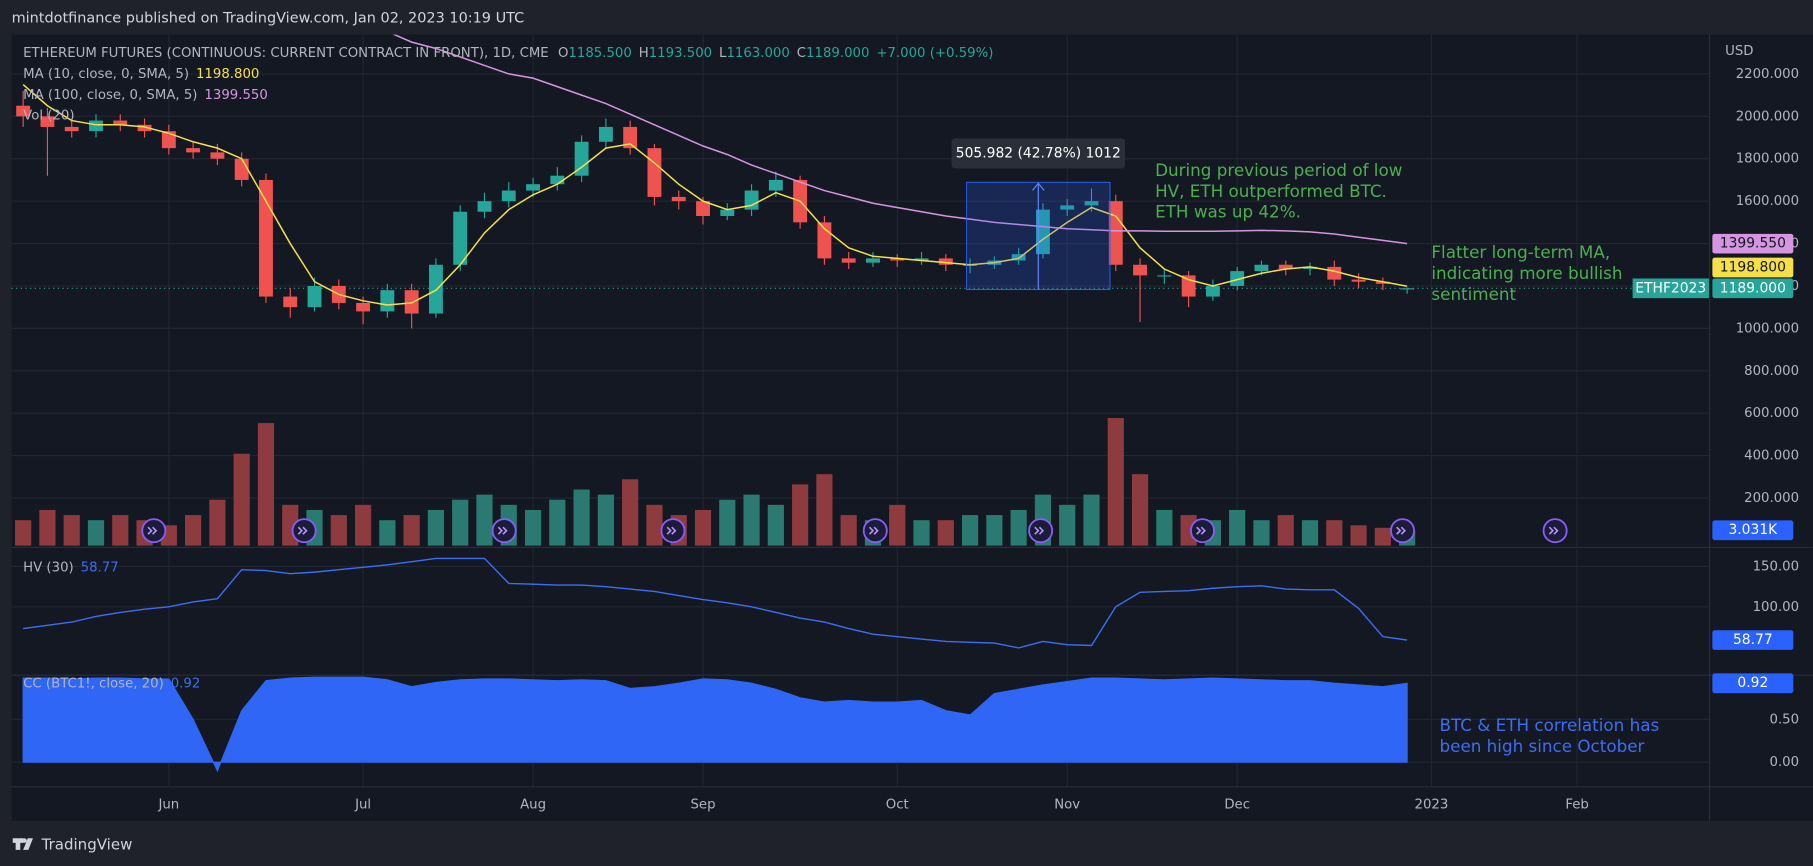 This screenshot has height=866, width=1813. I want to click on y-tick-label: 600.000, so click(1771, 413).